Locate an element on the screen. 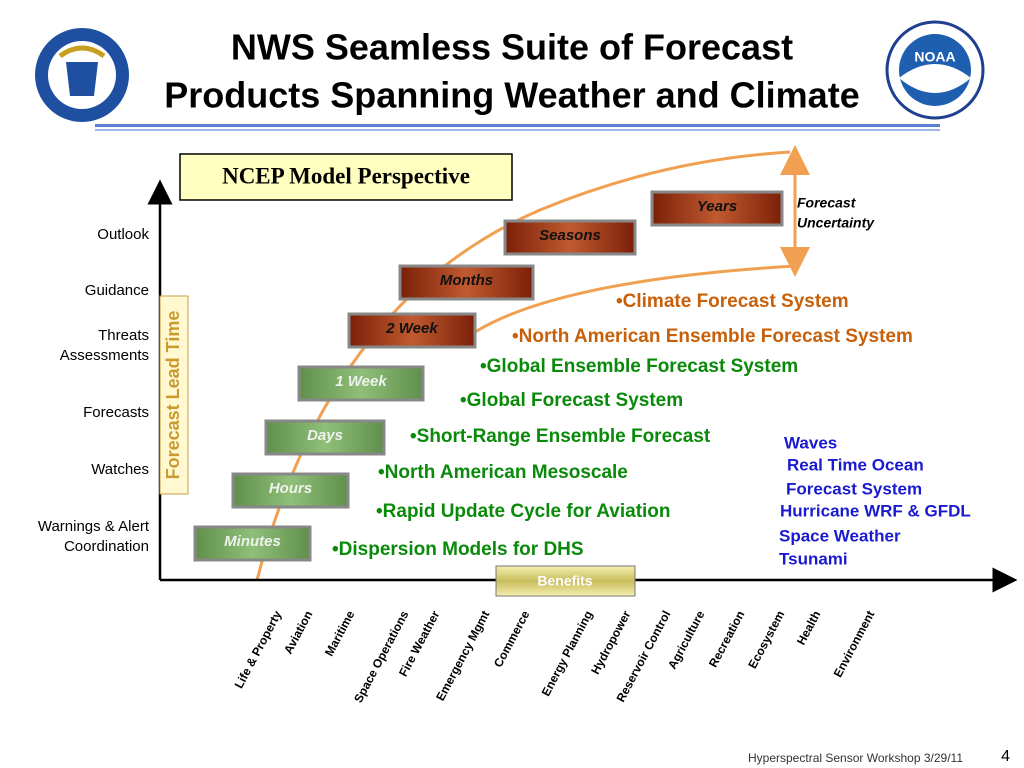 Image resolution: width=1024 pixels, height=768 pixels. step-label: Years is located at coordinates (717, 206).